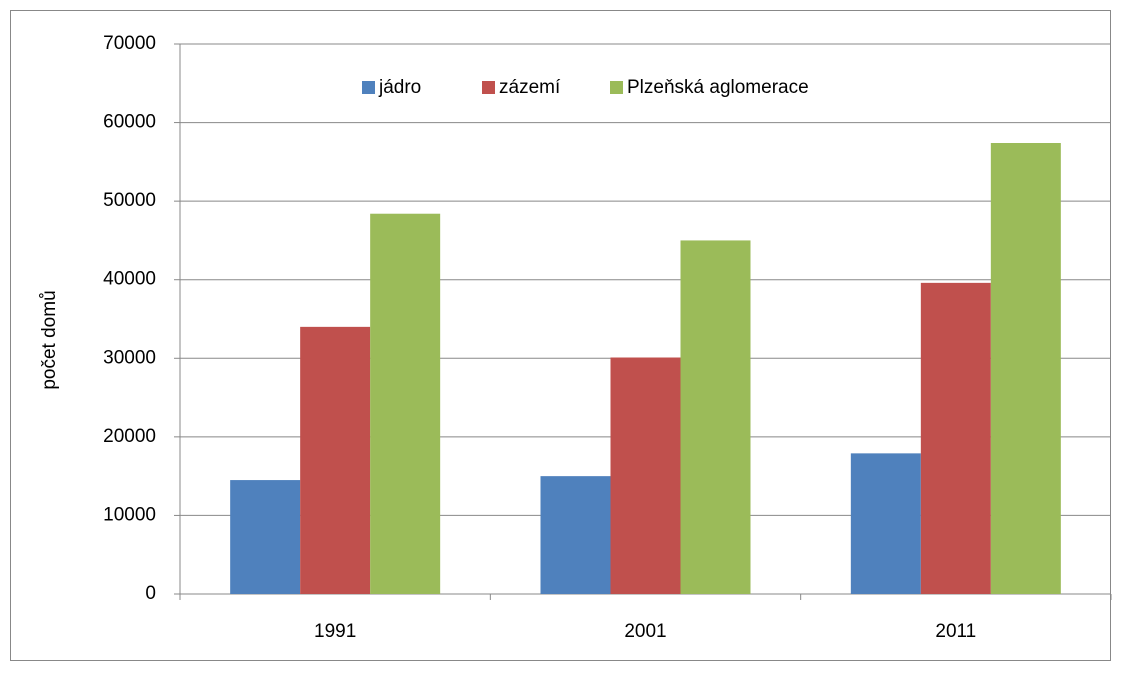 The image size is (1121, 673). I want to click on legend-label: jádro, so click(399, 87).